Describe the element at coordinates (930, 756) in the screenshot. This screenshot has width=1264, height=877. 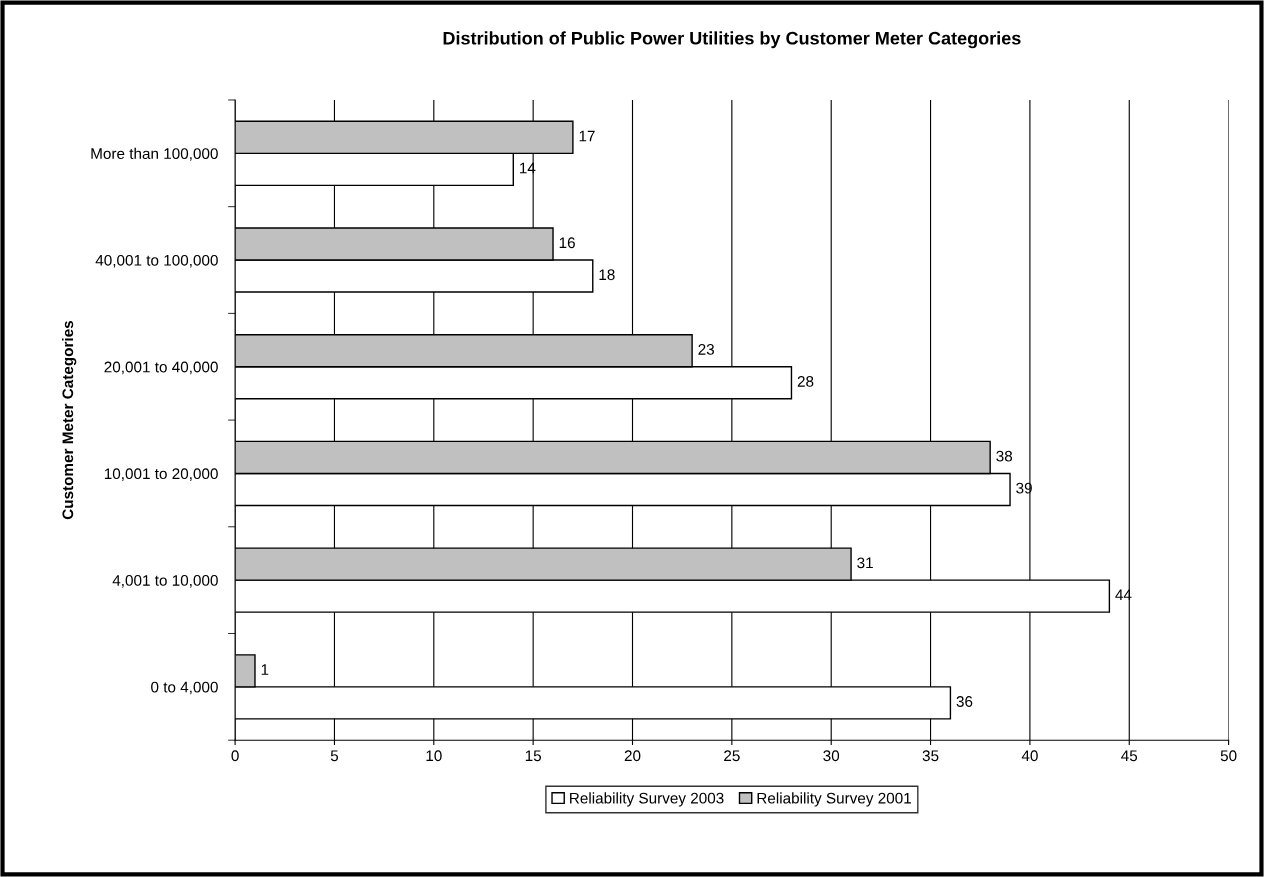
I see `x-tick-label: 35` at that location.